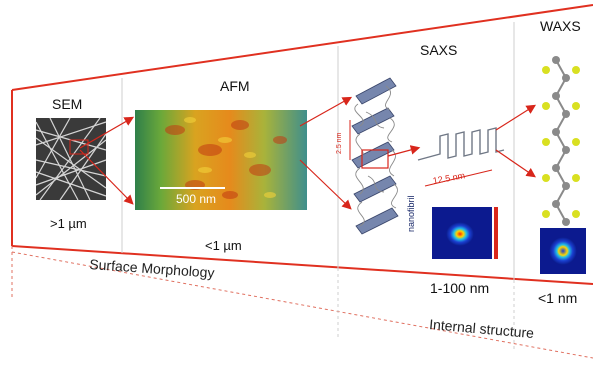 The width and height of the screenshot is (593, 365). Describe the element at coordinates (446, 157) in the screenshot. I see `saxs-lamellae` at that location.